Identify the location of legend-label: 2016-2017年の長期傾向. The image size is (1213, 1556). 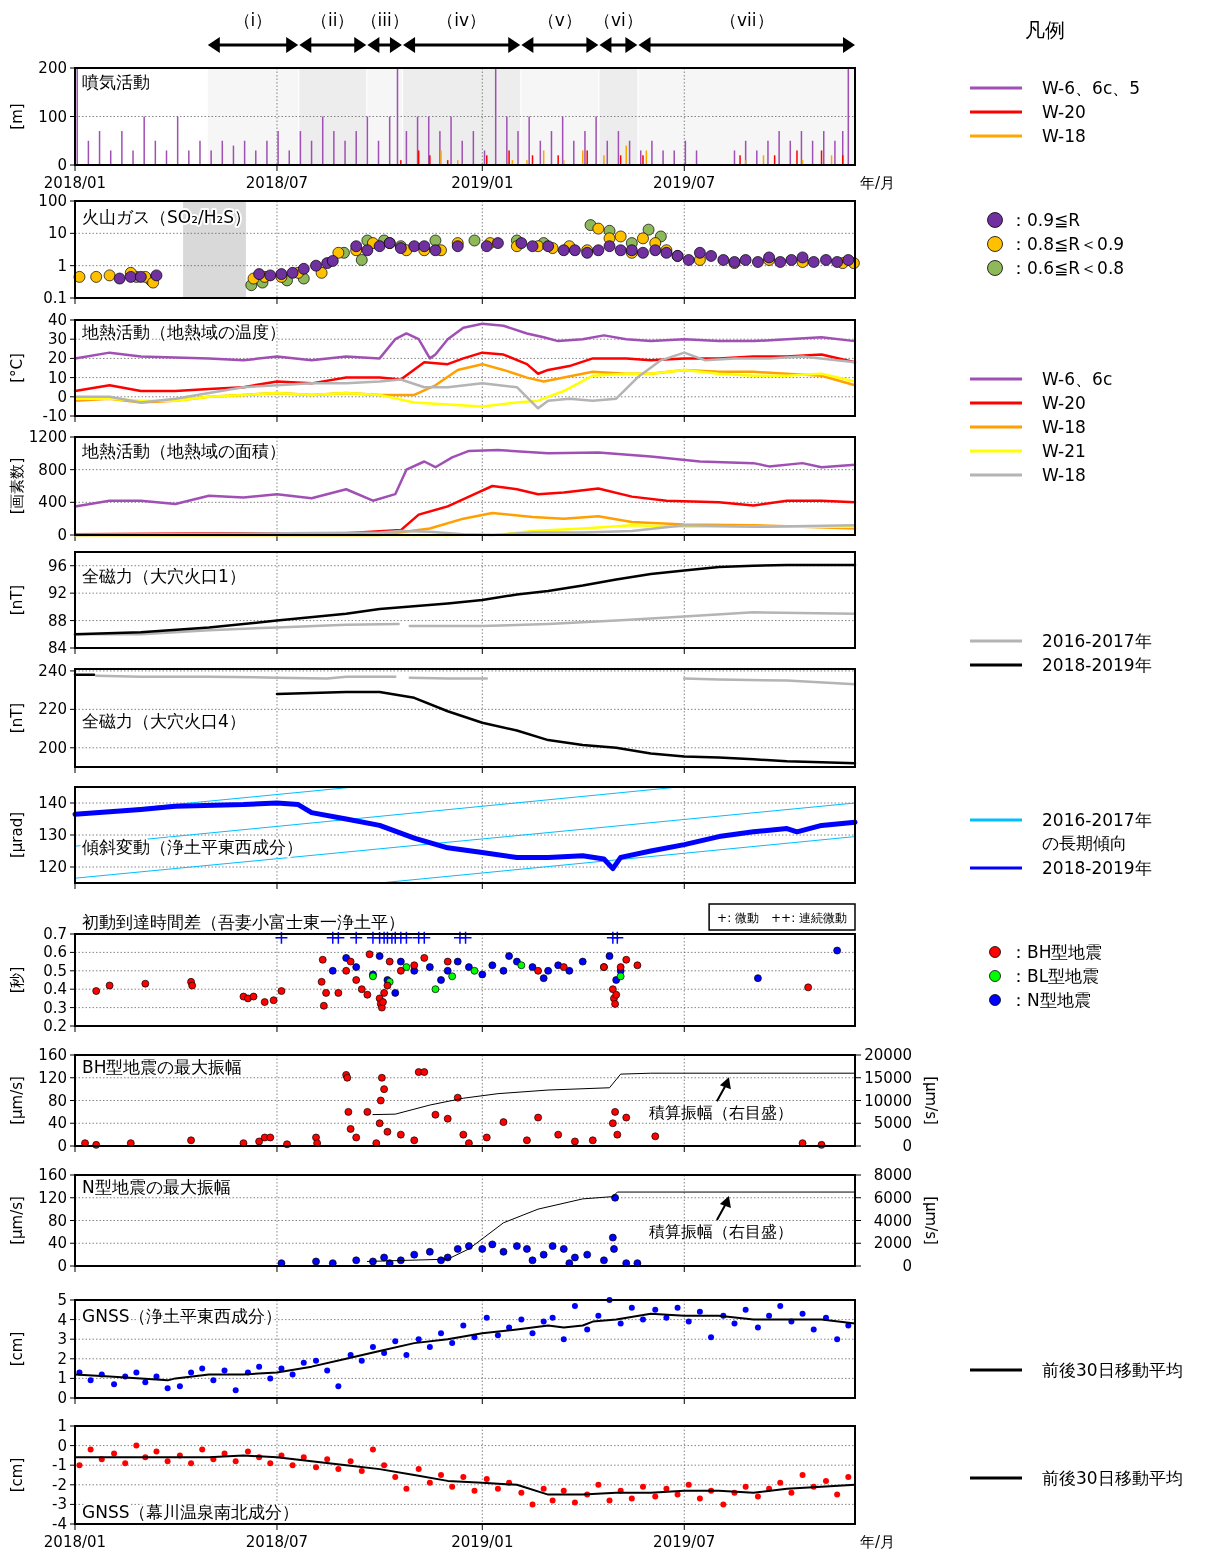
(1097, 831).